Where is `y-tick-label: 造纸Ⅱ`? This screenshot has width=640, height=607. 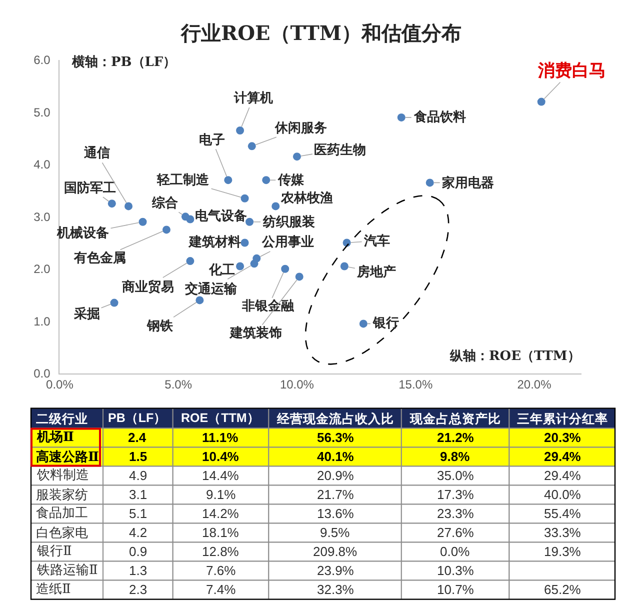 y-tick-label: 造纸Ⅱ is located at coordinates (53, 589).